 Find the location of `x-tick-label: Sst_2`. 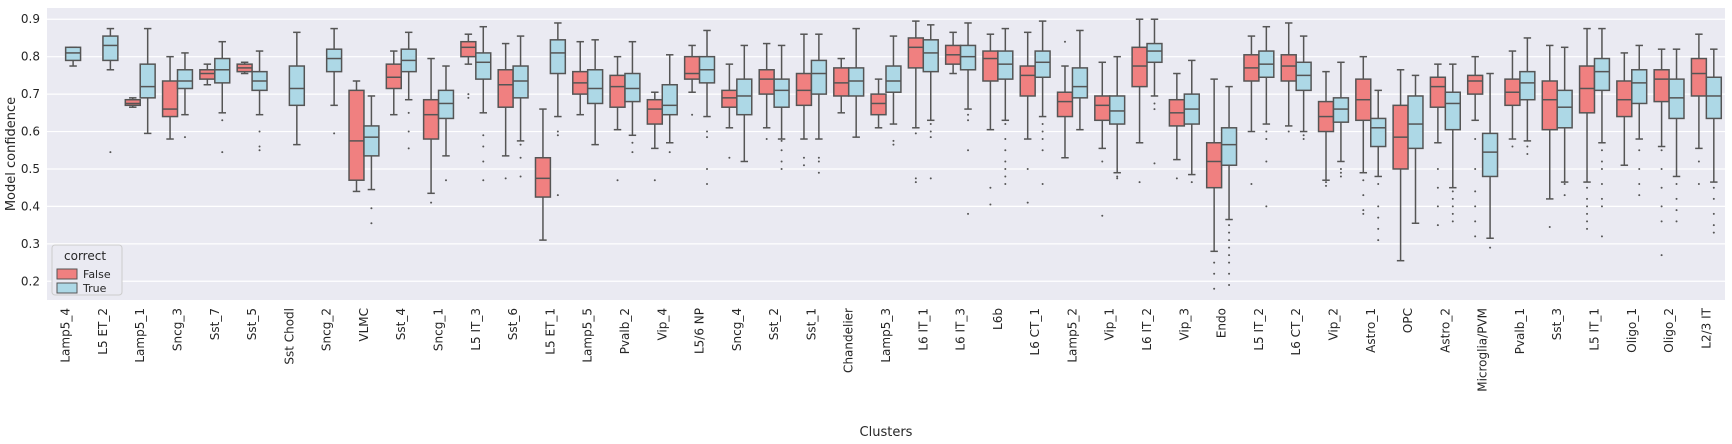

x-tick-label: Sst_2 is located at coordinates (774, 324).